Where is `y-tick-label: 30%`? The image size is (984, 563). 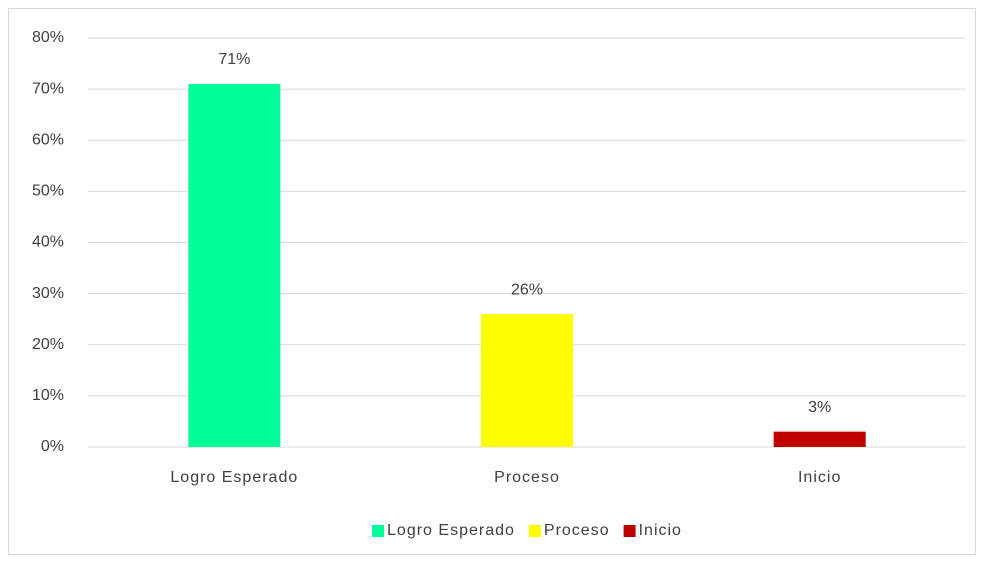 y-tick-label: 30% is located at coordinates (48, 293).